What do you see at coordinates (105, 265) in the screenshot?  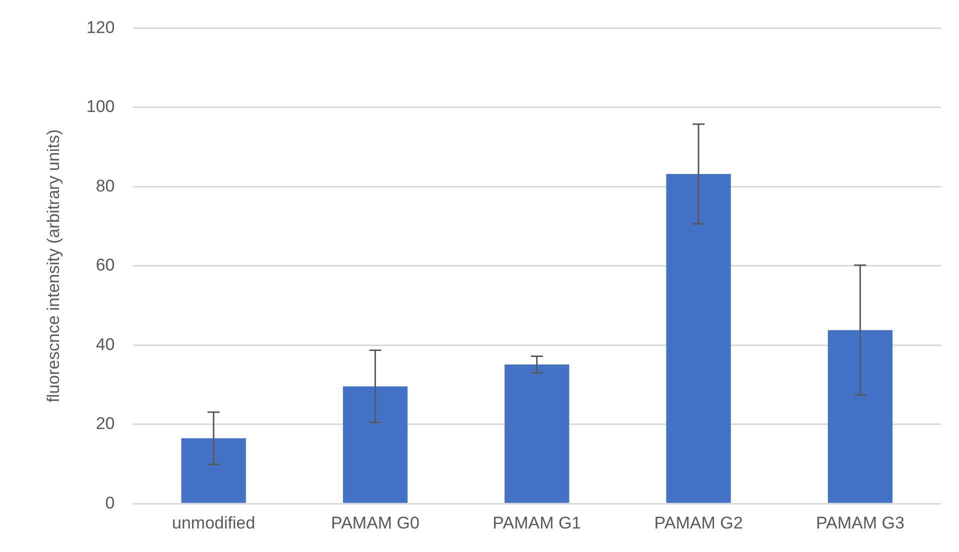 I see `y-tick-label: 60` at bounding box center [105, 265].